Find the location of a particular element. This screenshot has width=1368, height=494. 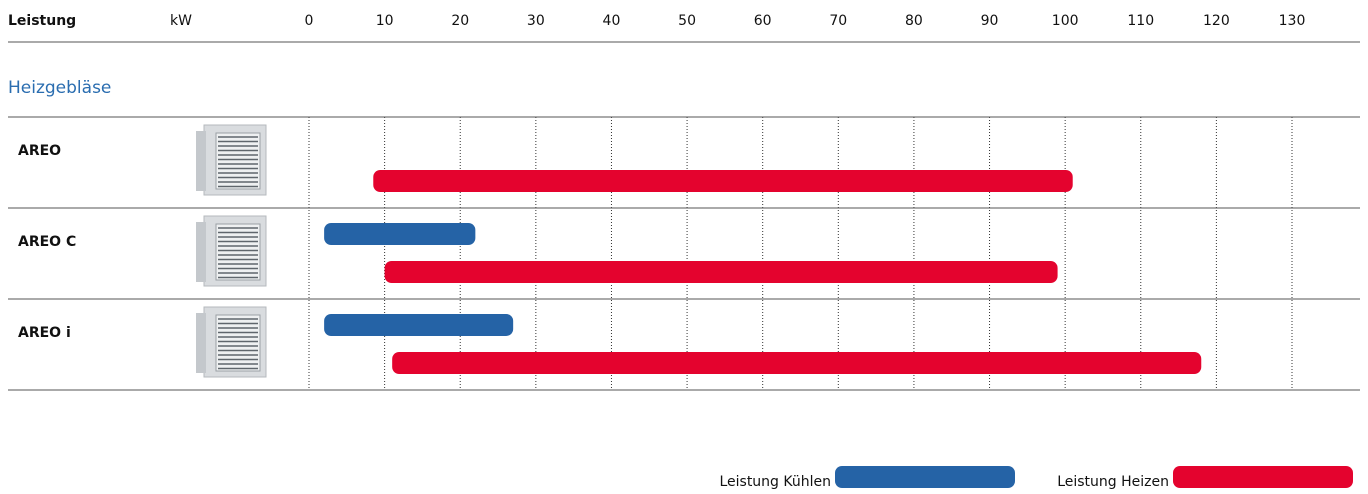

row-label: AREO i is located at coordinates (44, 333).